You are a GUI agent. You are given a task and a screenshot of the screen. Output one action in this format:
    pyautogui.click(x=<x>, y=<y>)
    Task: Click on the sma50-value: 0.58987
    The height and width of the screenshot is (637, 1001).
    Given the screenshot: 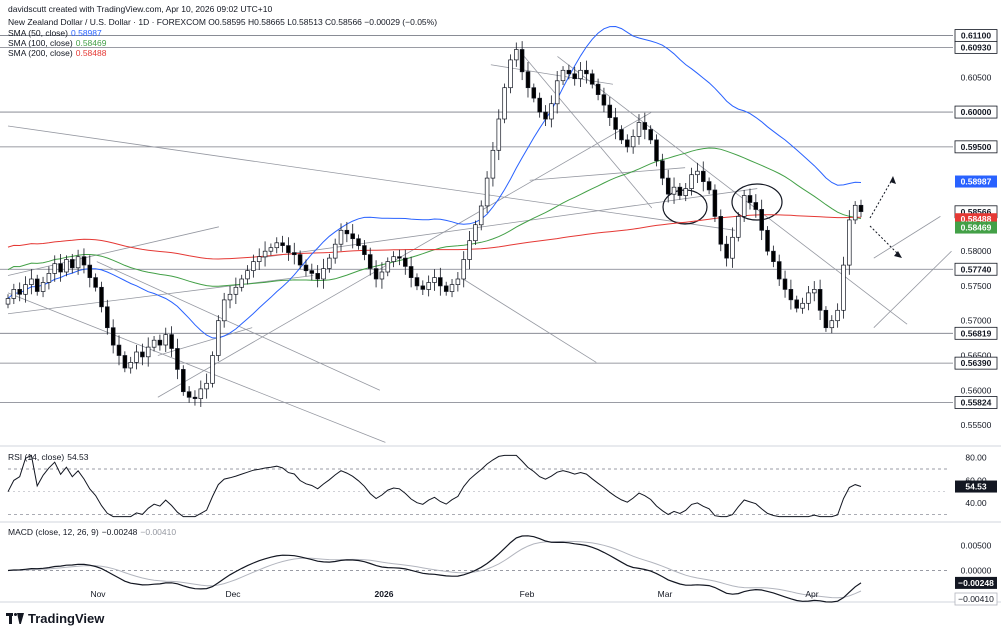 What is the action you would take?
    pyautogui.click(x=86, y=33)
    